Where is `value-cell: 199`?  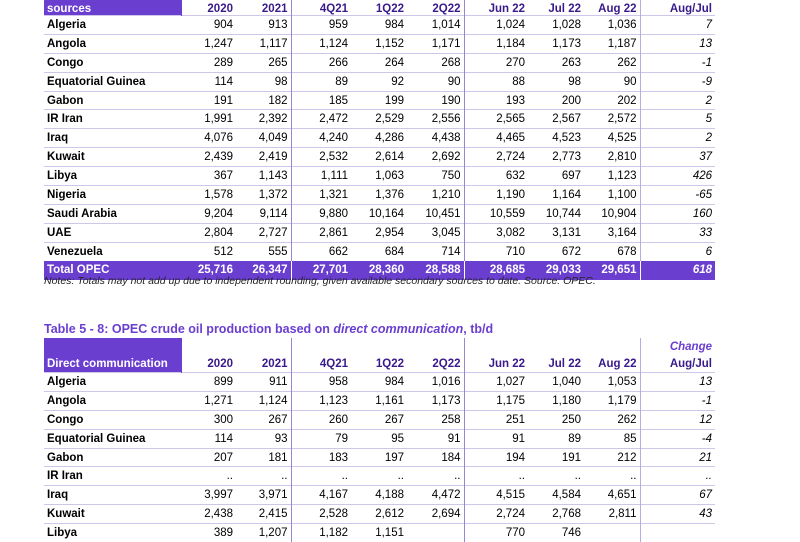 value-cell: 199 is located at coordinates (379, 100).